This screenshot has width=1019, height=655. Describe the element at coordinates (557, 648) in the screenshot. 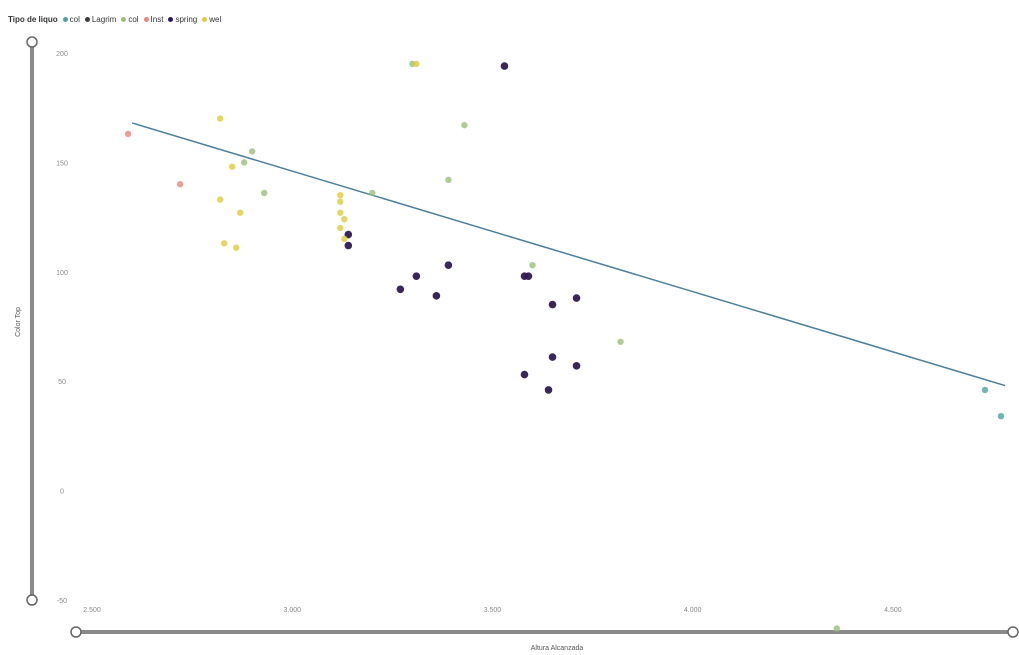

I see `x-axis-label: Altura Alcanzada` at that location.